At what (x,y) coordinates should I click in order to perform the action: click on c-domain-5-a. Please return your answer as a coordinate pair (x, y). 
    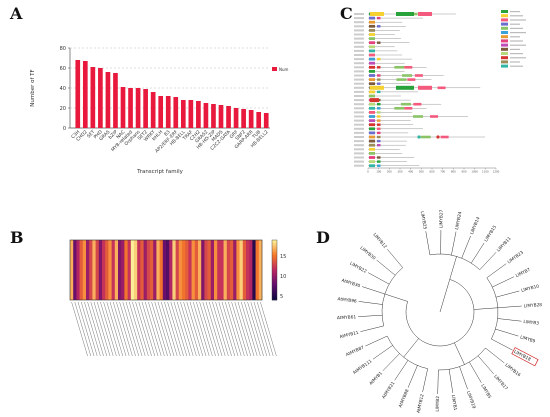
    Looking at the image, I should click on (372, 34).